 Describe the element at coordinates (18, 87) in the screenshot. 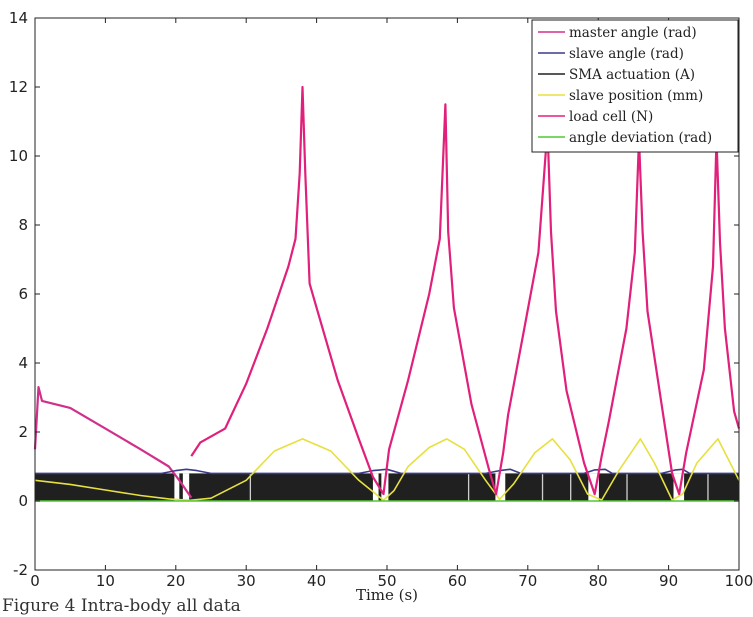

I see `y-tick-label: 12` at that location.